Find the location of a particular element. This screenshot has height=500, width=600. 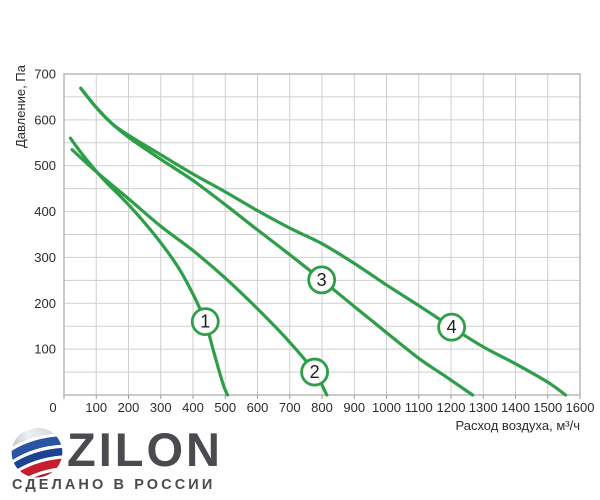

zilon-logo: ZILON СДЕЛАНО В РОССИИ is located at coordinates (130, 462).